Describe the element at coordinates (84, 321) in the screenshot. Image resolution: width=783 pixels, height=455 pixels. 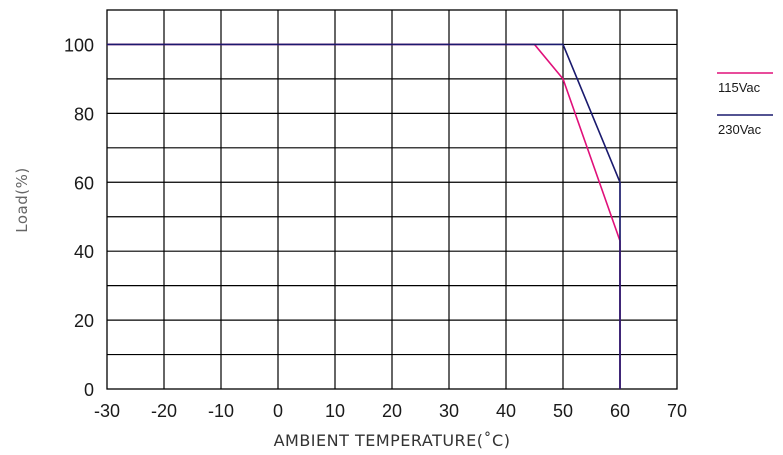
I see `y-tick-label-1: 20` at that location.